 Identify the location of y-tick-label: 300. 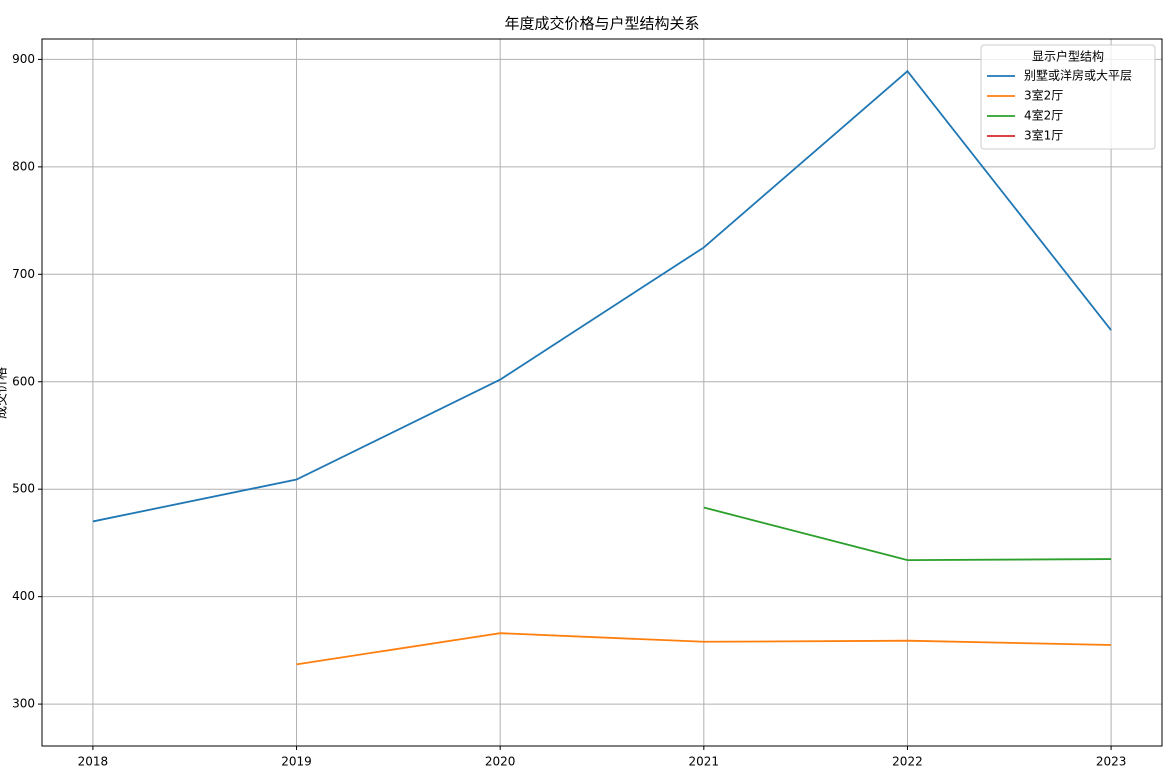
(23, 704).